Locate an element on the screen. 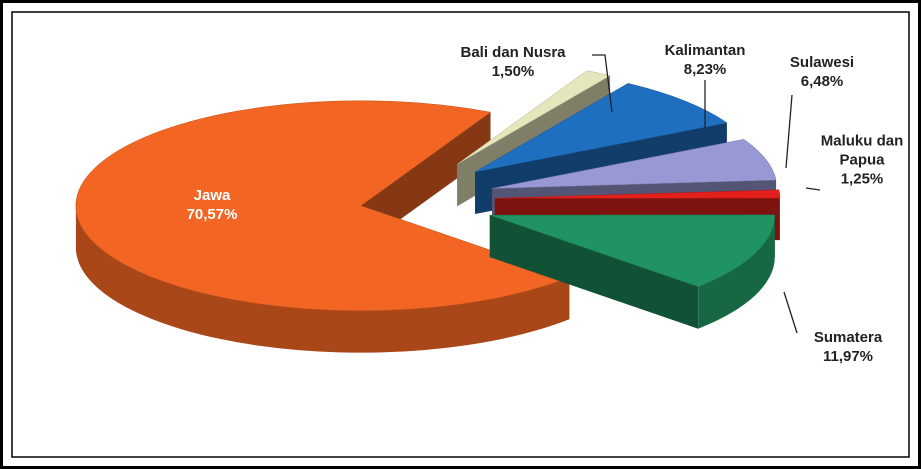 The width and height of the screenshot is (921, 469). category: Maluku dan Papua is located at coordinates (862, 150).